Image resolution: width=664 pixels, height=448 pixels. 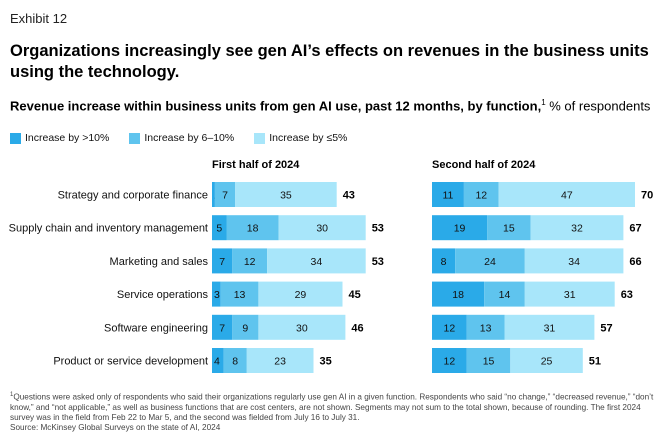 I want to click on bar-p1-r0-le5, so click(x=566, y=194).